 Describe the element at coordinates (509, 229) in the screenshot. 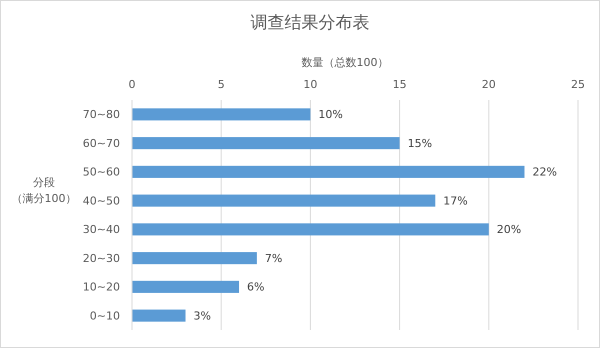

I see `data-label: 20%` at that location.